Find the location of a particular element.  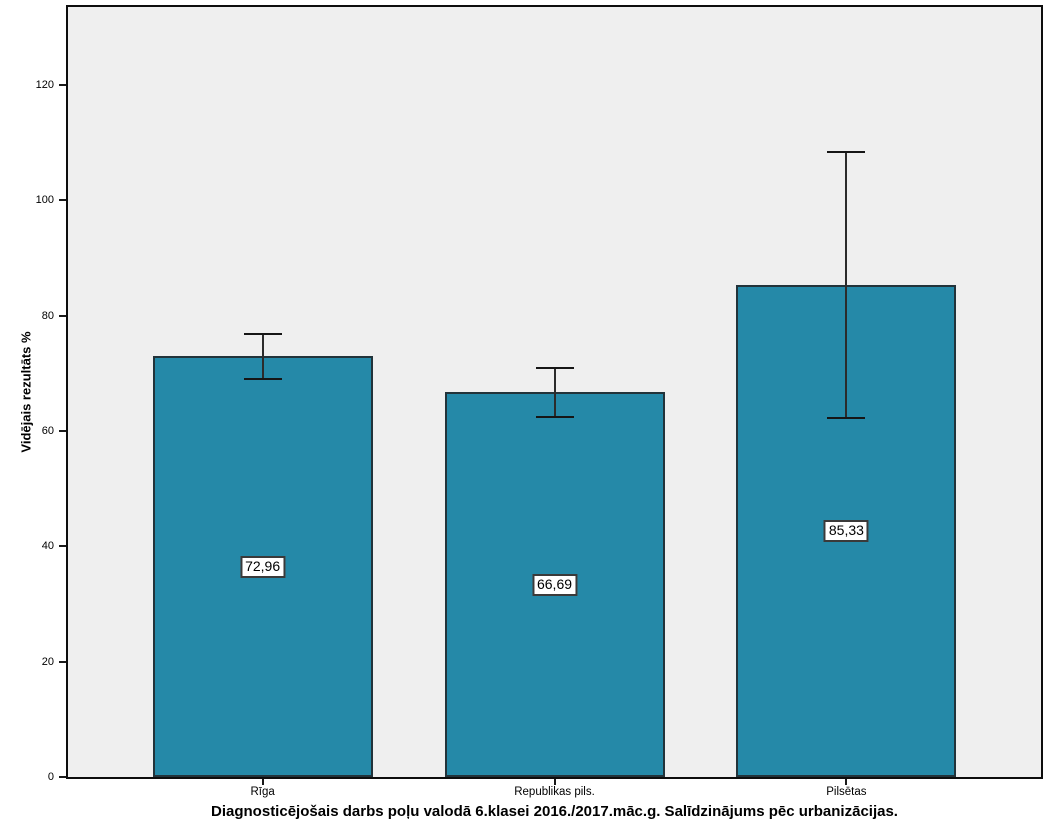

y-tick-label: 100 is located at coordinates (44, 200).